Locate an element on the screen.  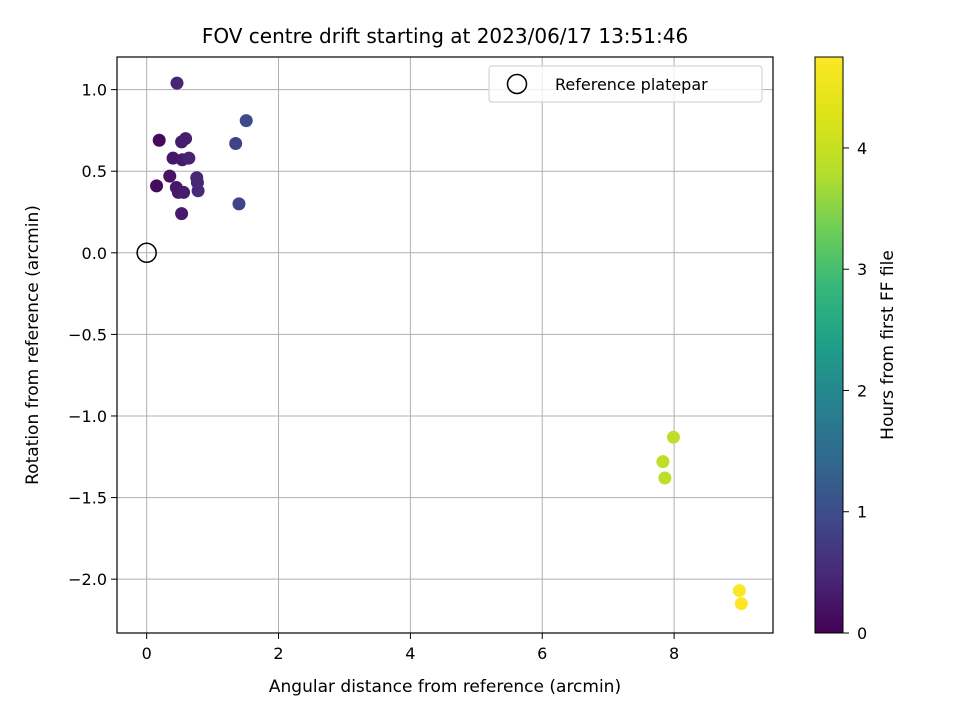
x-tick-label: 2 is located at coordinates (278, 653).